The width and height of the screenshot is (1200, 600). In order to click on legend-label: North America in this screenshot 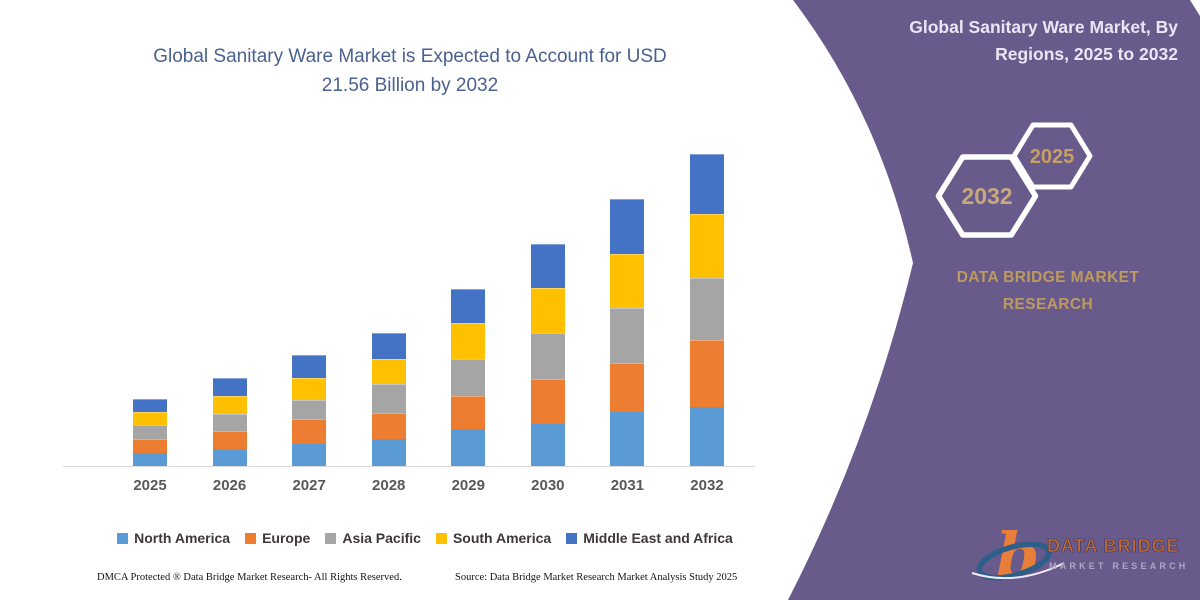, I will do `click(182, 538)`.